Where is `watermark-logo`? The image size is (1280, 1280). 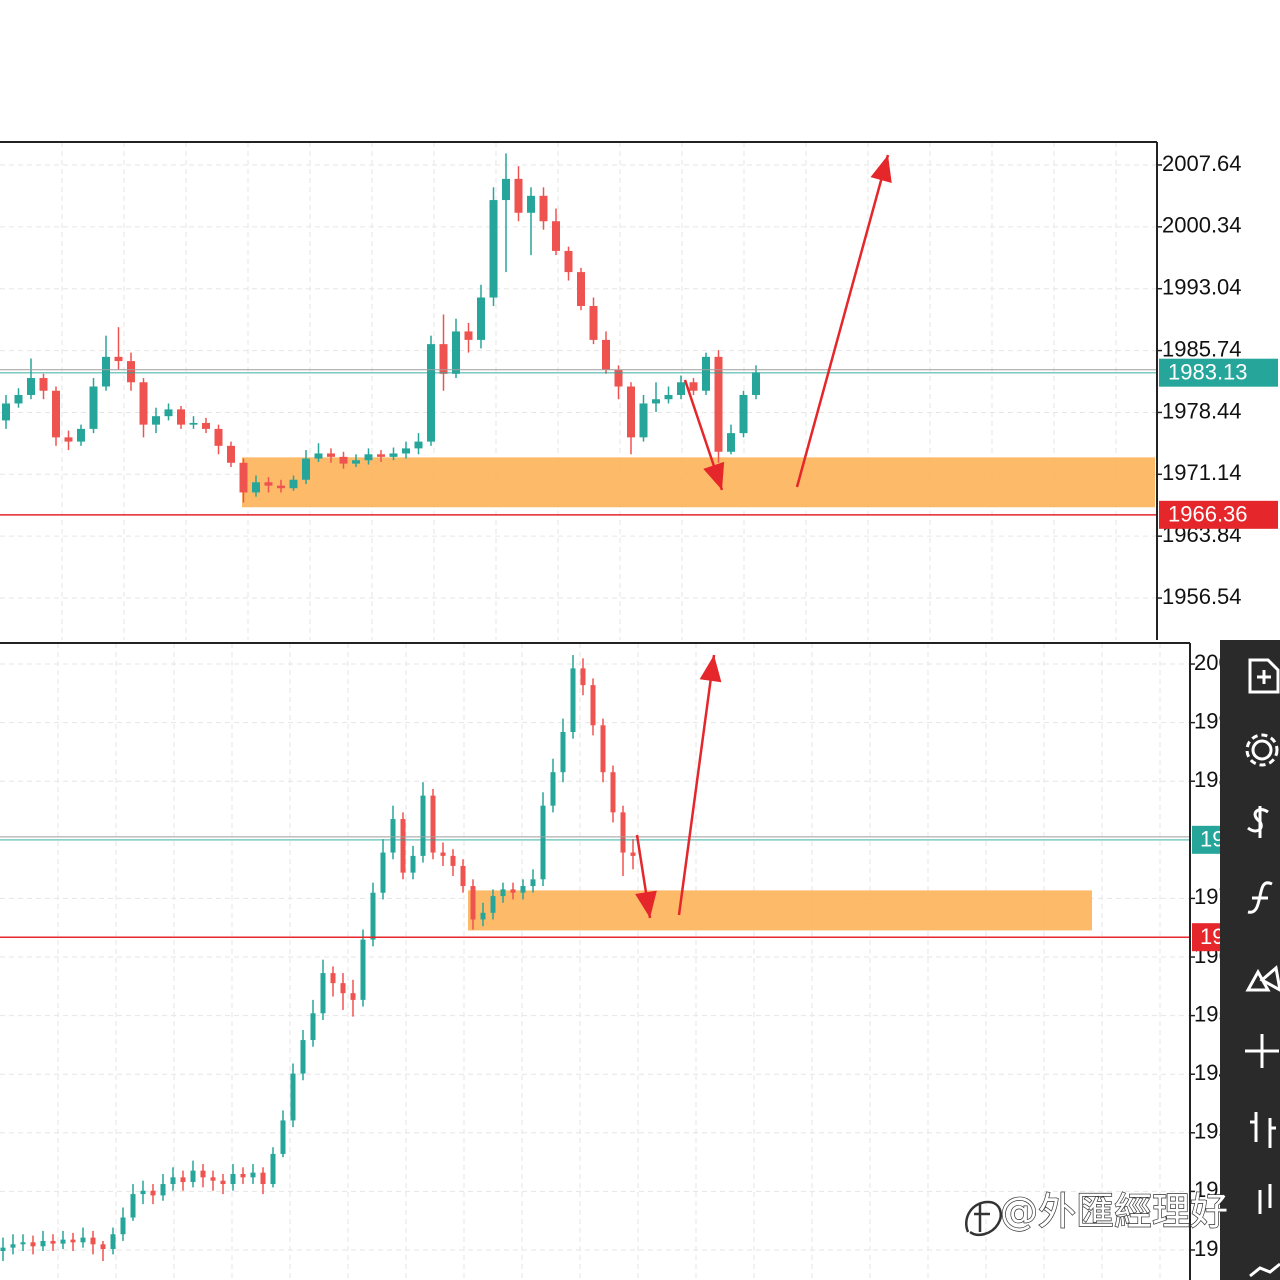 watermark-logo is located at coordinates (983, 1218).